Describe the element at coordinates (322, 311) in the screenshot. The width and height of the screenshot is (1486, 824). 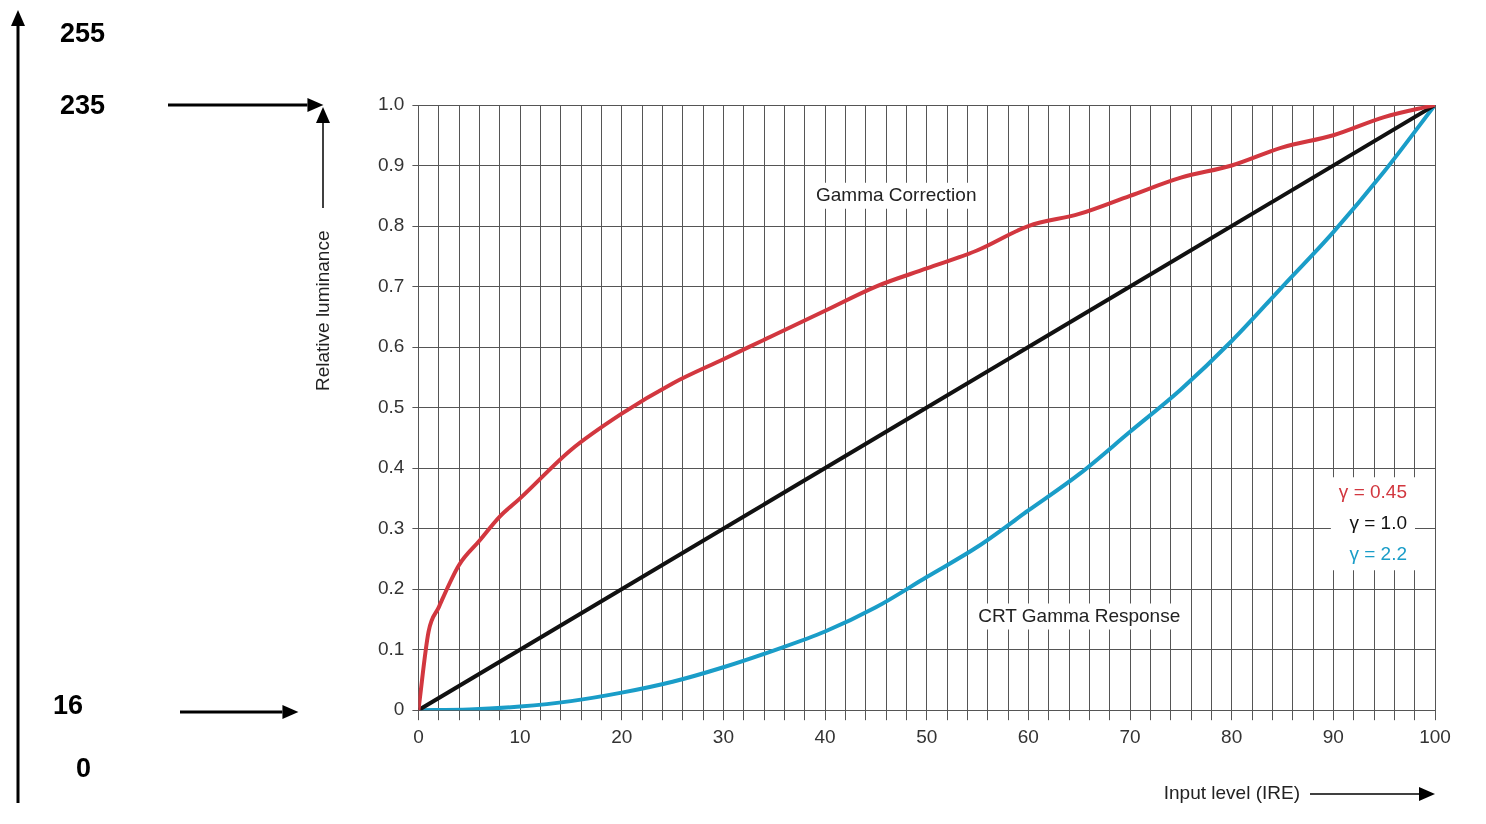
I see `y-axis-title: Relative luminance` at that location.